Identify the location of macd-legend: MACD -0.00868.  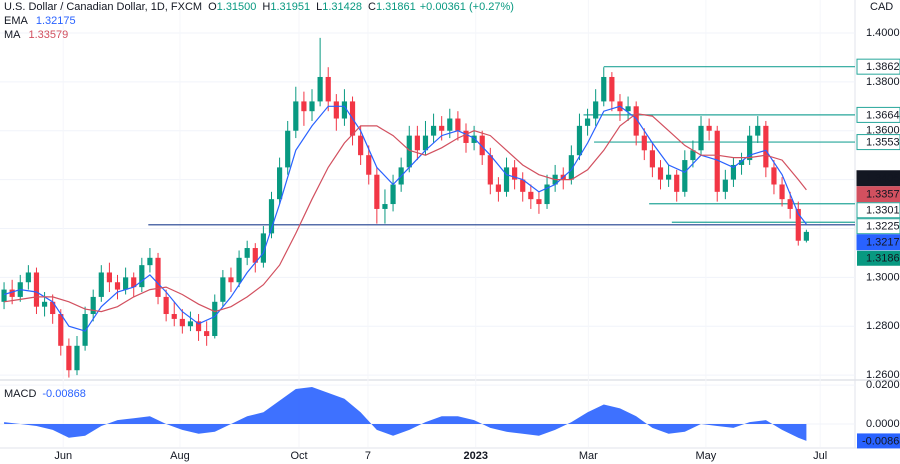
(45, 394).